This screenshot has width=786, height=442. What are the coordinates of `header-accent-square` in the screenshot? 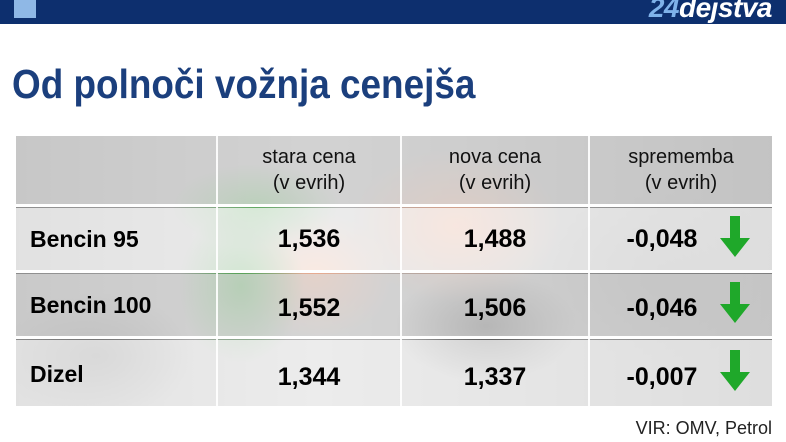 It's located at (25, 9).